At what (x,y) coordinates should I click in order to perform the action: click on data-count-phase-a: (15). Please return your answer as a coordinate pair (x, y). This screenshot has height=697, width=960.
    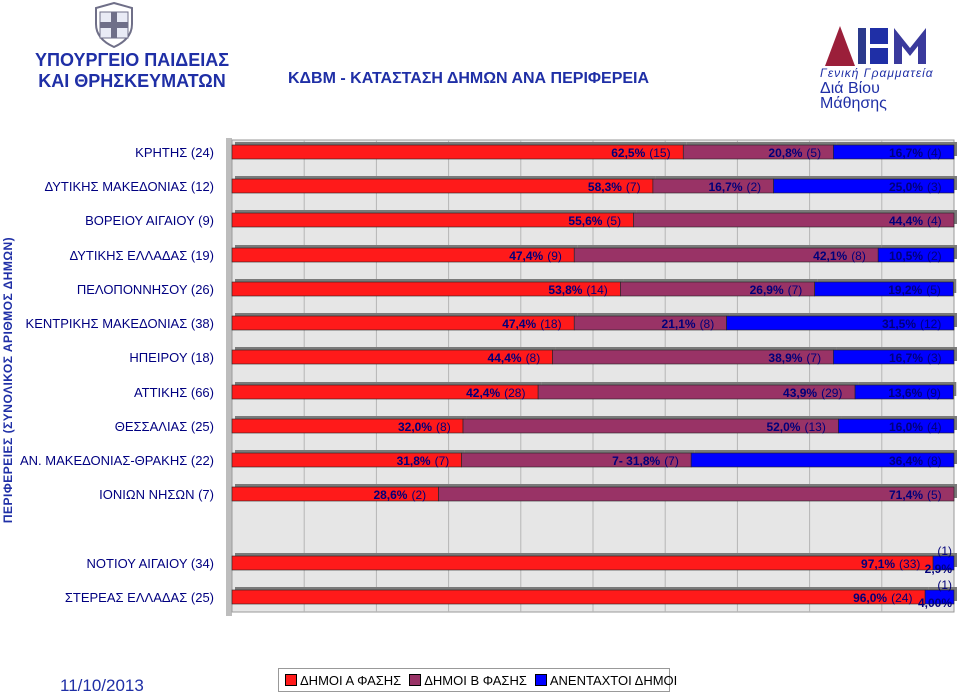
    Looking at the image, I should click on (659, 153).